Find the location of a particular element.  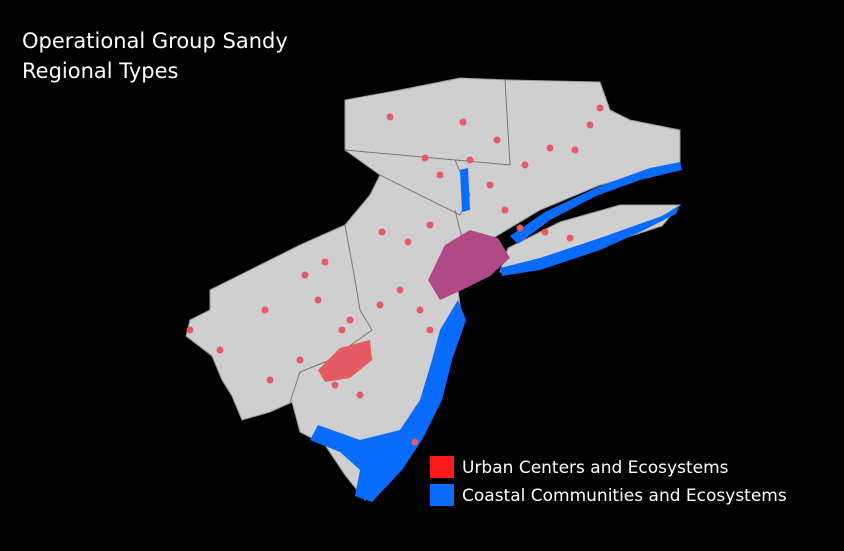

legend-label: Coastal Communities and Ecosystems is located at coordinates (624, 496).